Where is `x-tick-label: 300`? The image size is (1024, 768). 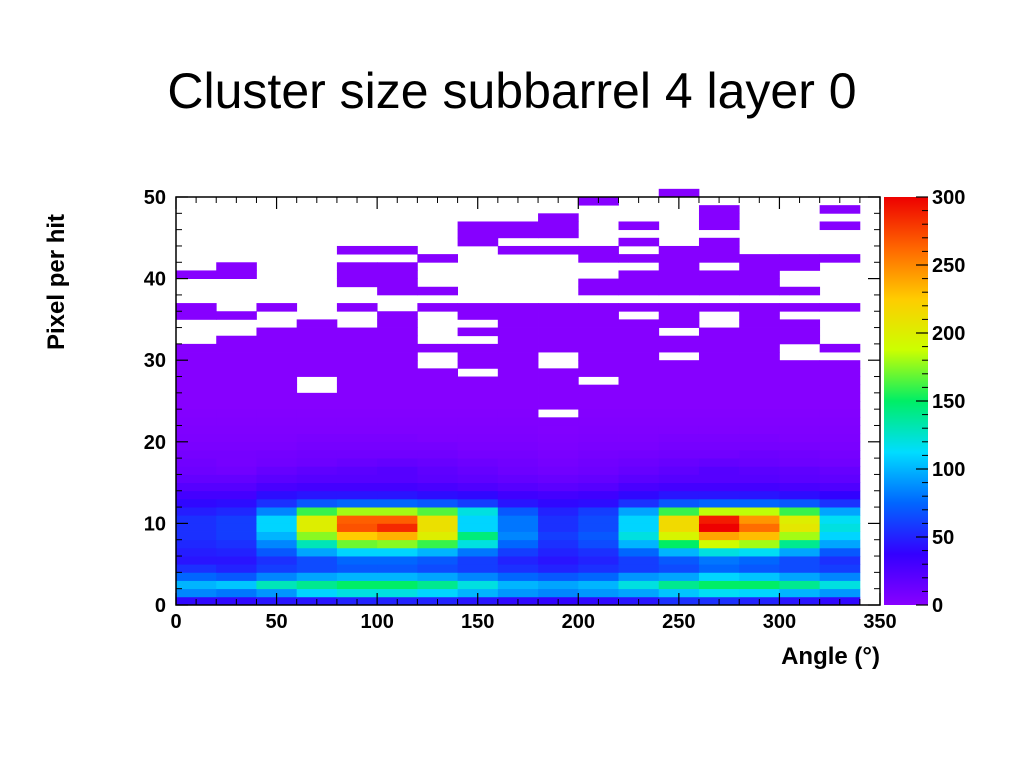
x-tick-label: 300 is located at coordinates (779, 622).